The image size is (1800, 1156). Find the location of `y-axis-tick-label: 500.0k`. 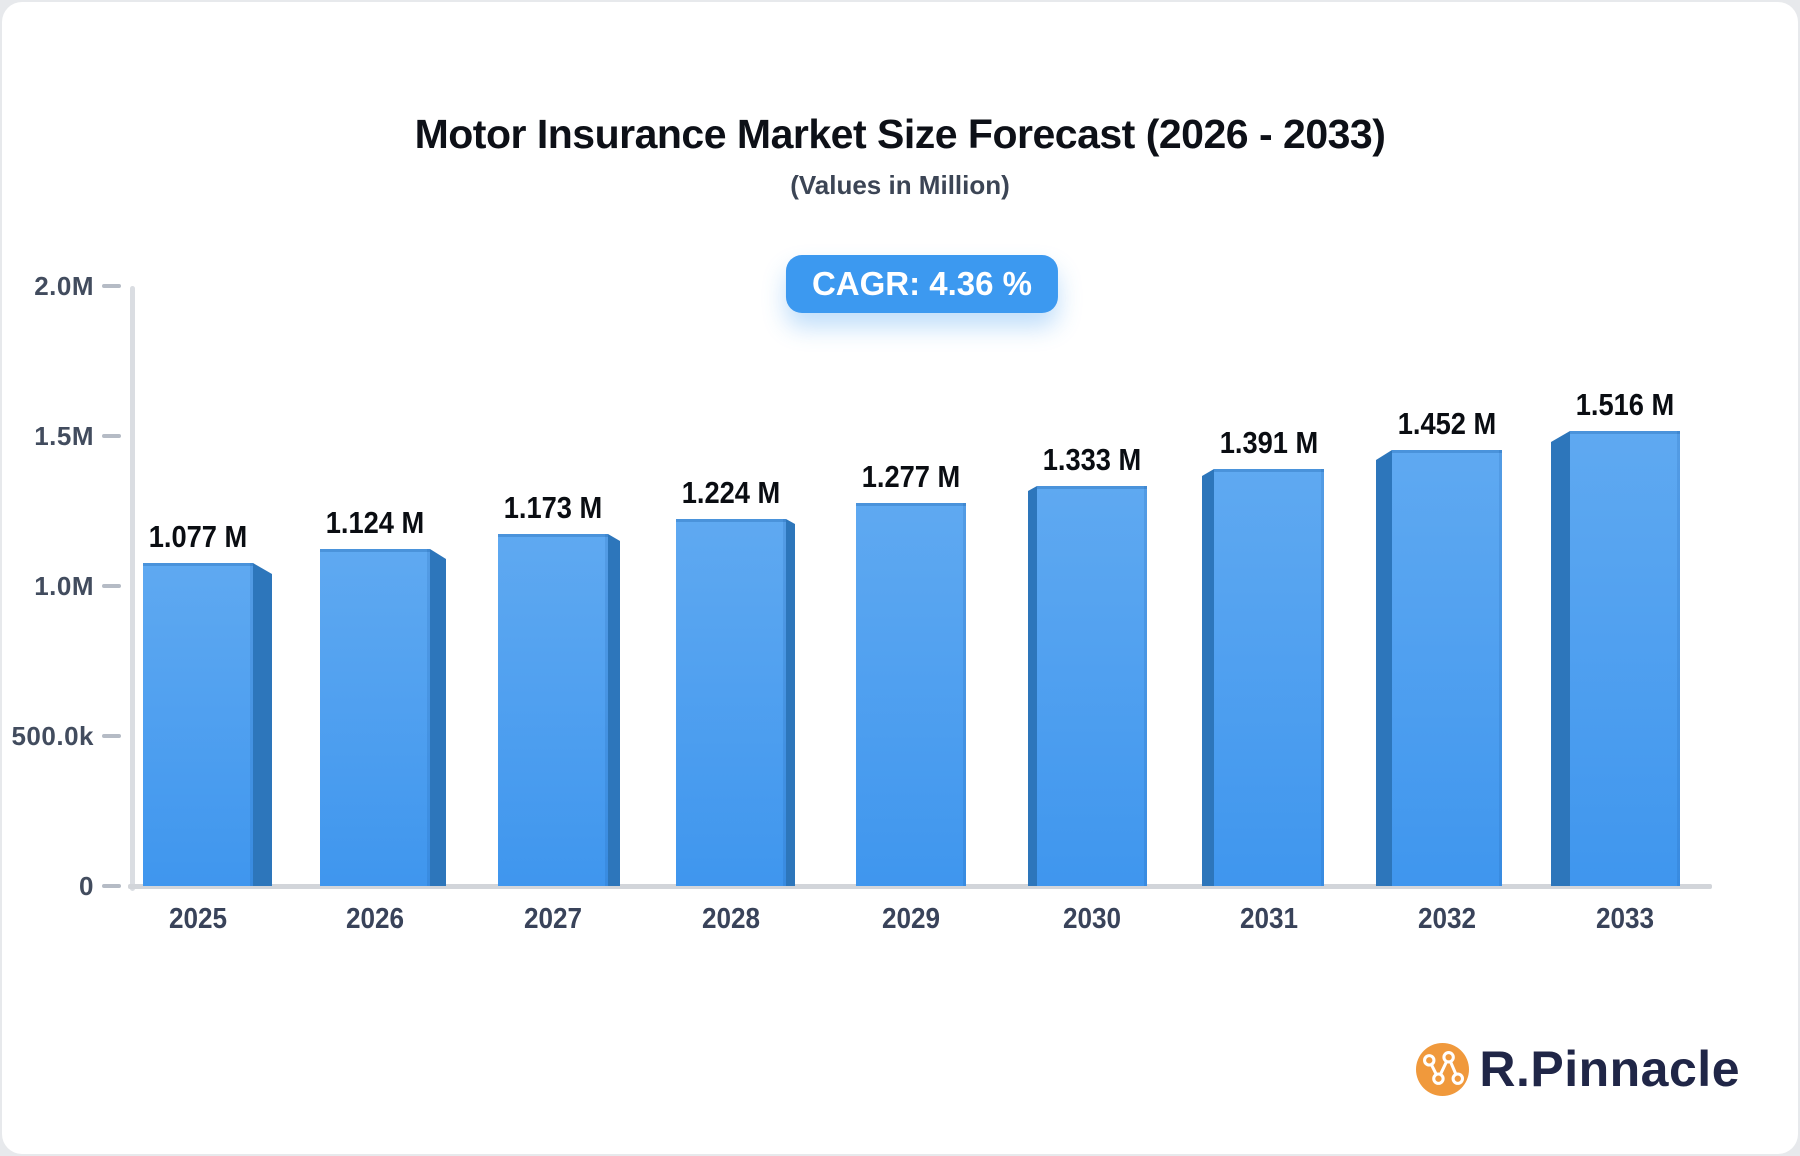

y-axis-tick-label: 500.0k is located at coordinates (52, 736).